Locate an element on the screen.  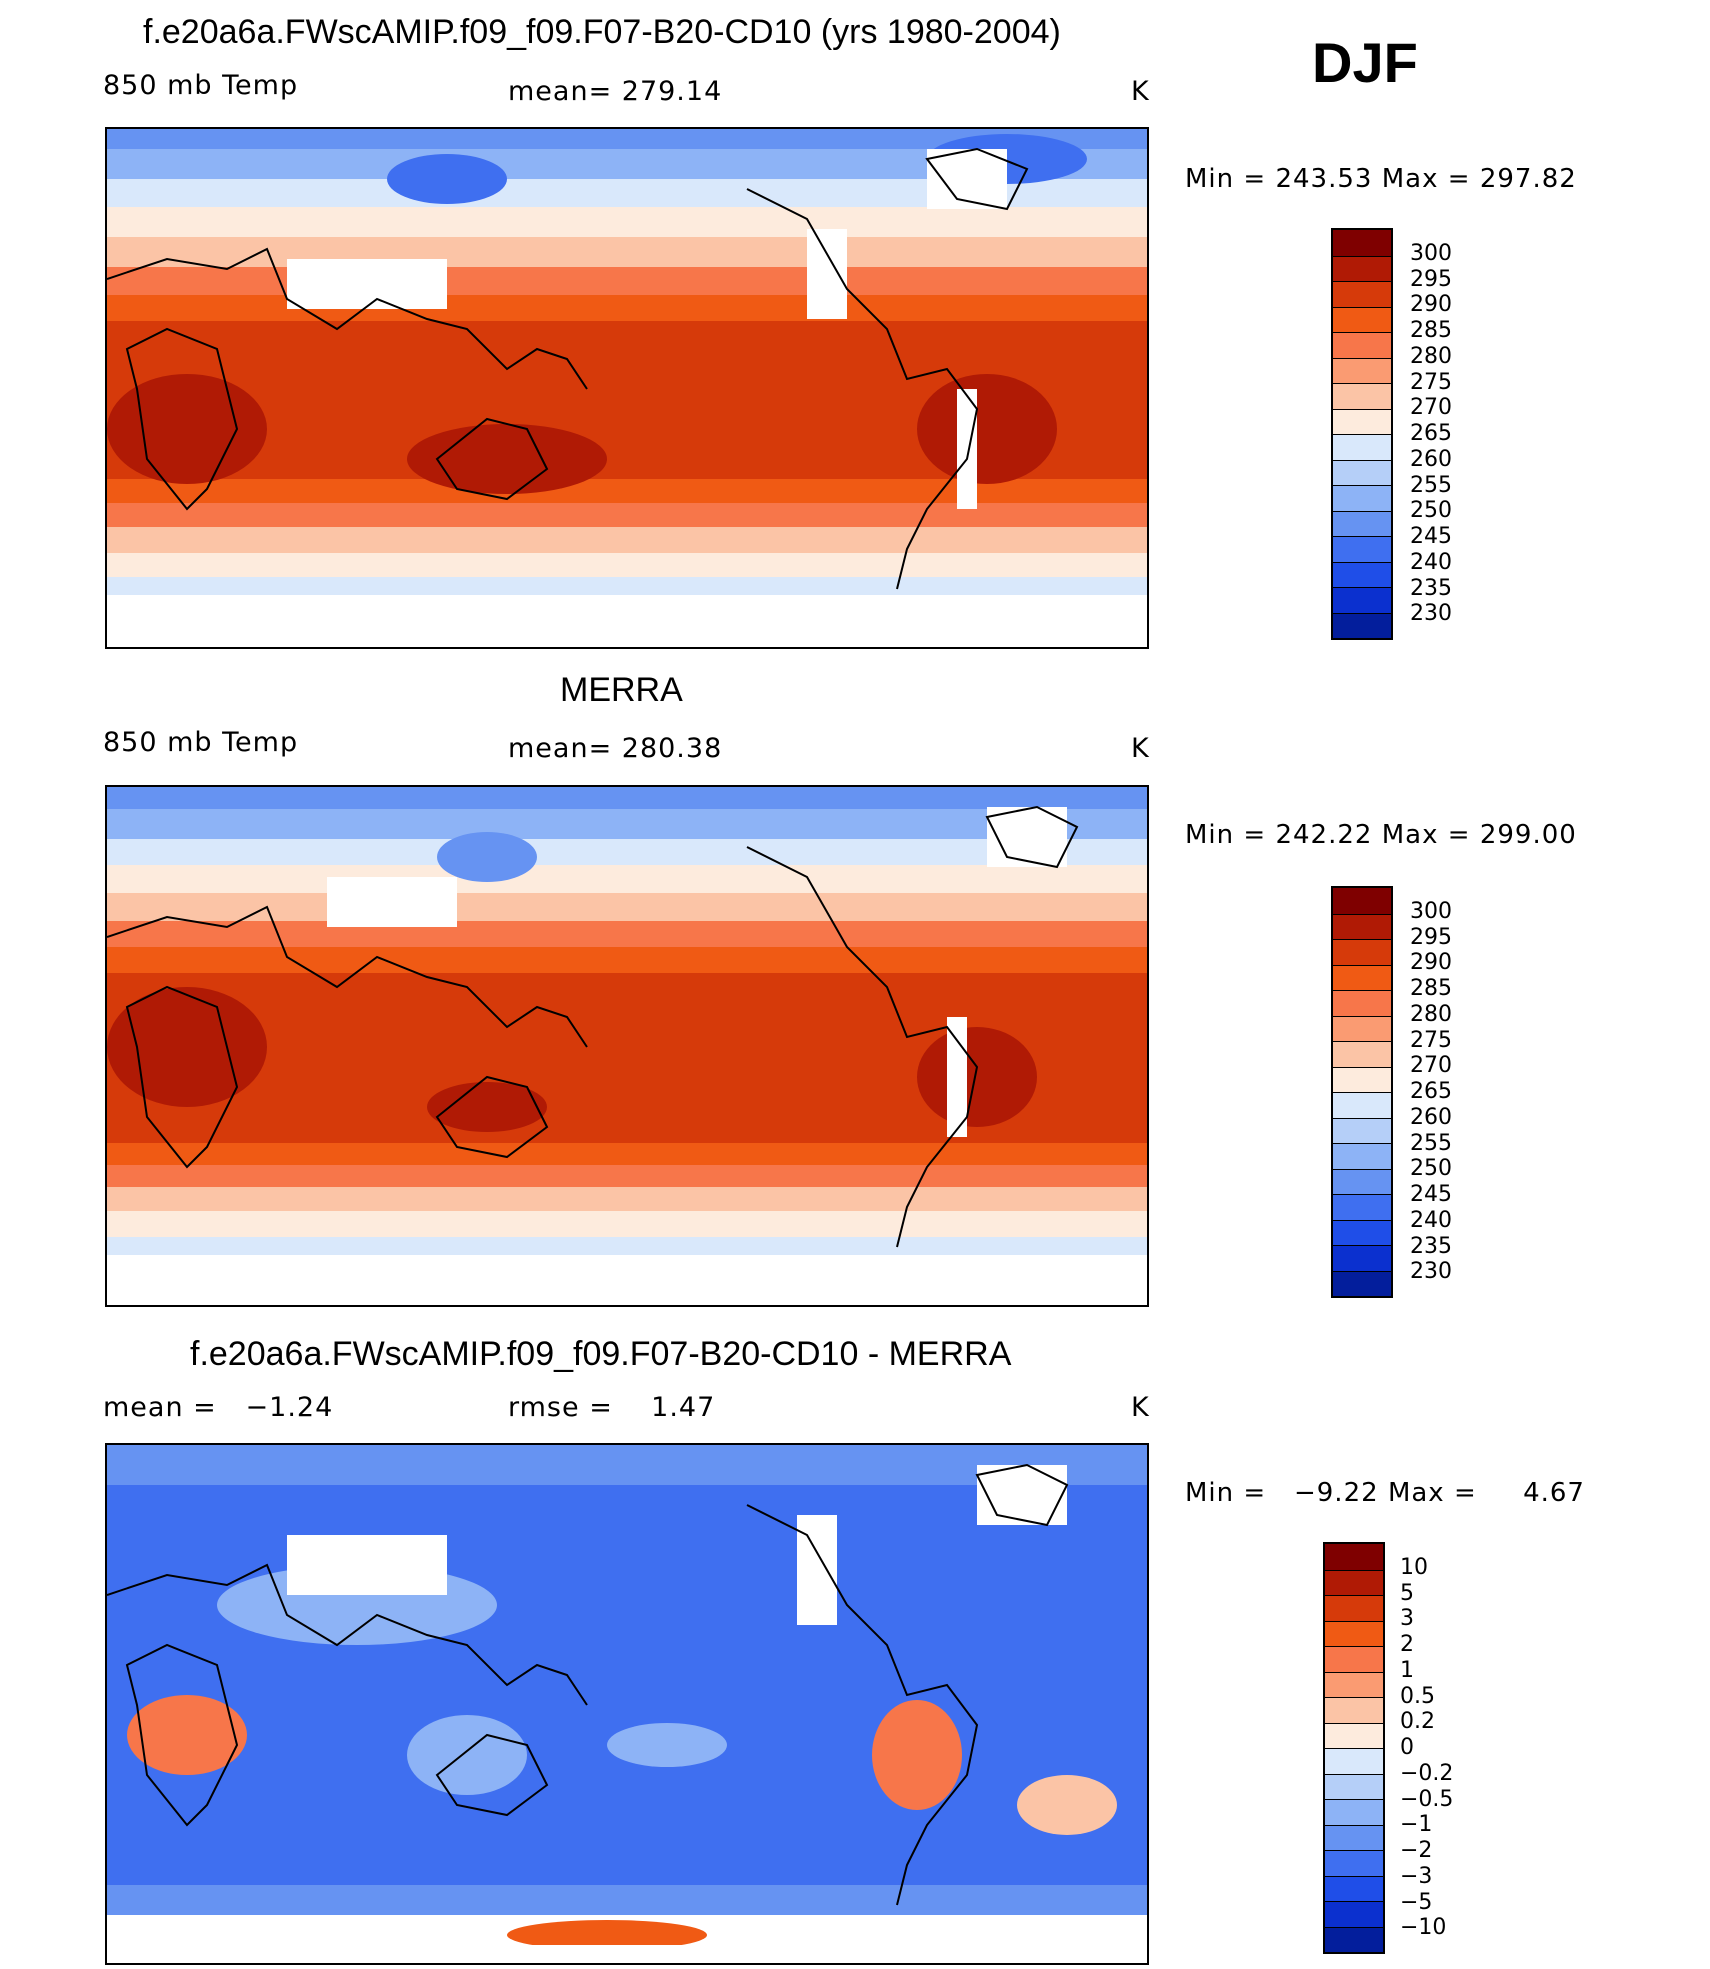
max-value: 297.82 is located at coordinates (1528, 179).